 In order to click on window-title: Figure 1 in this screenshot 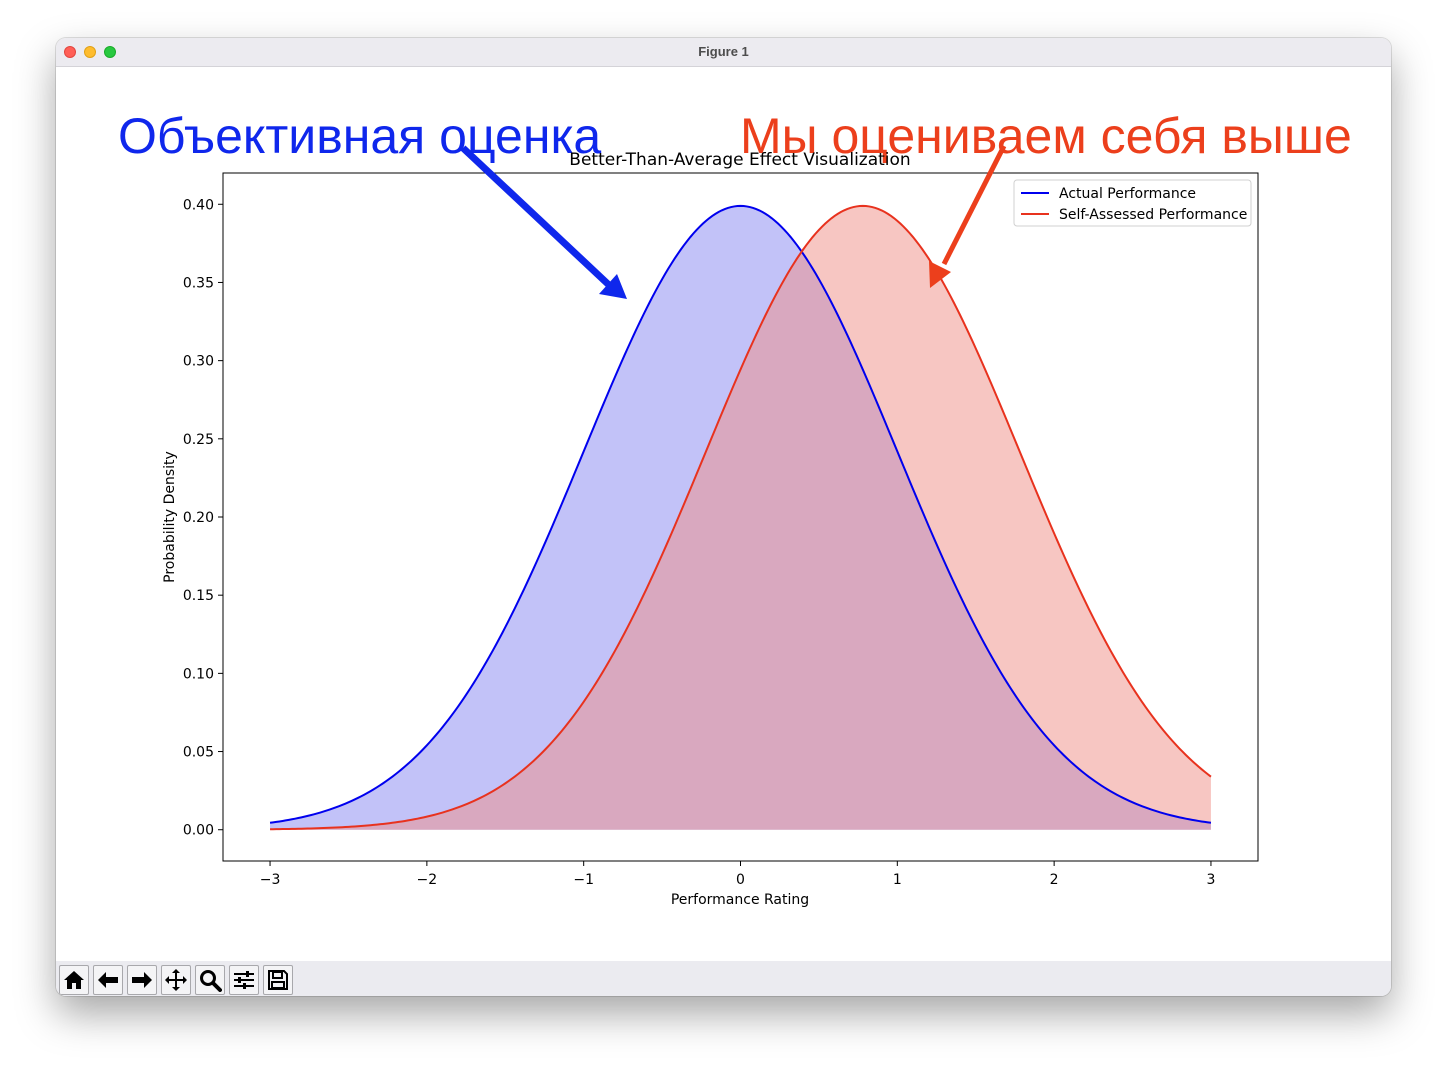, I will do `click(723, 51)`.